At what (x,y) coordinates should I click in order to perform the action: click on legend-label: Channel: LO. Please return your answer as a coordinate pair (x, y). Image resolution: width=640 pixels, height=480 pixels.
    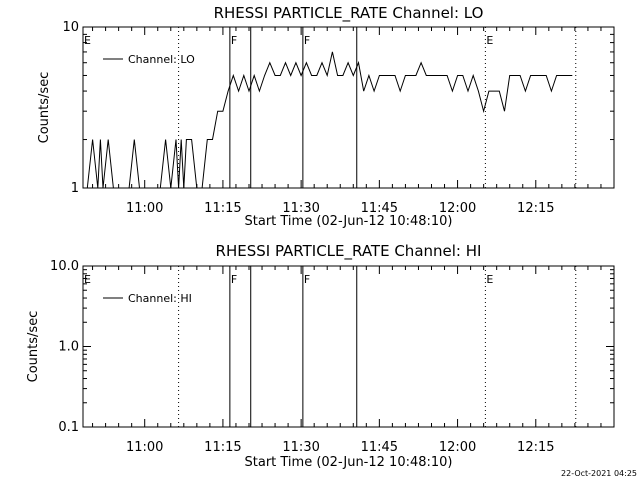
    Looking at the image, I should click on (161, 59).